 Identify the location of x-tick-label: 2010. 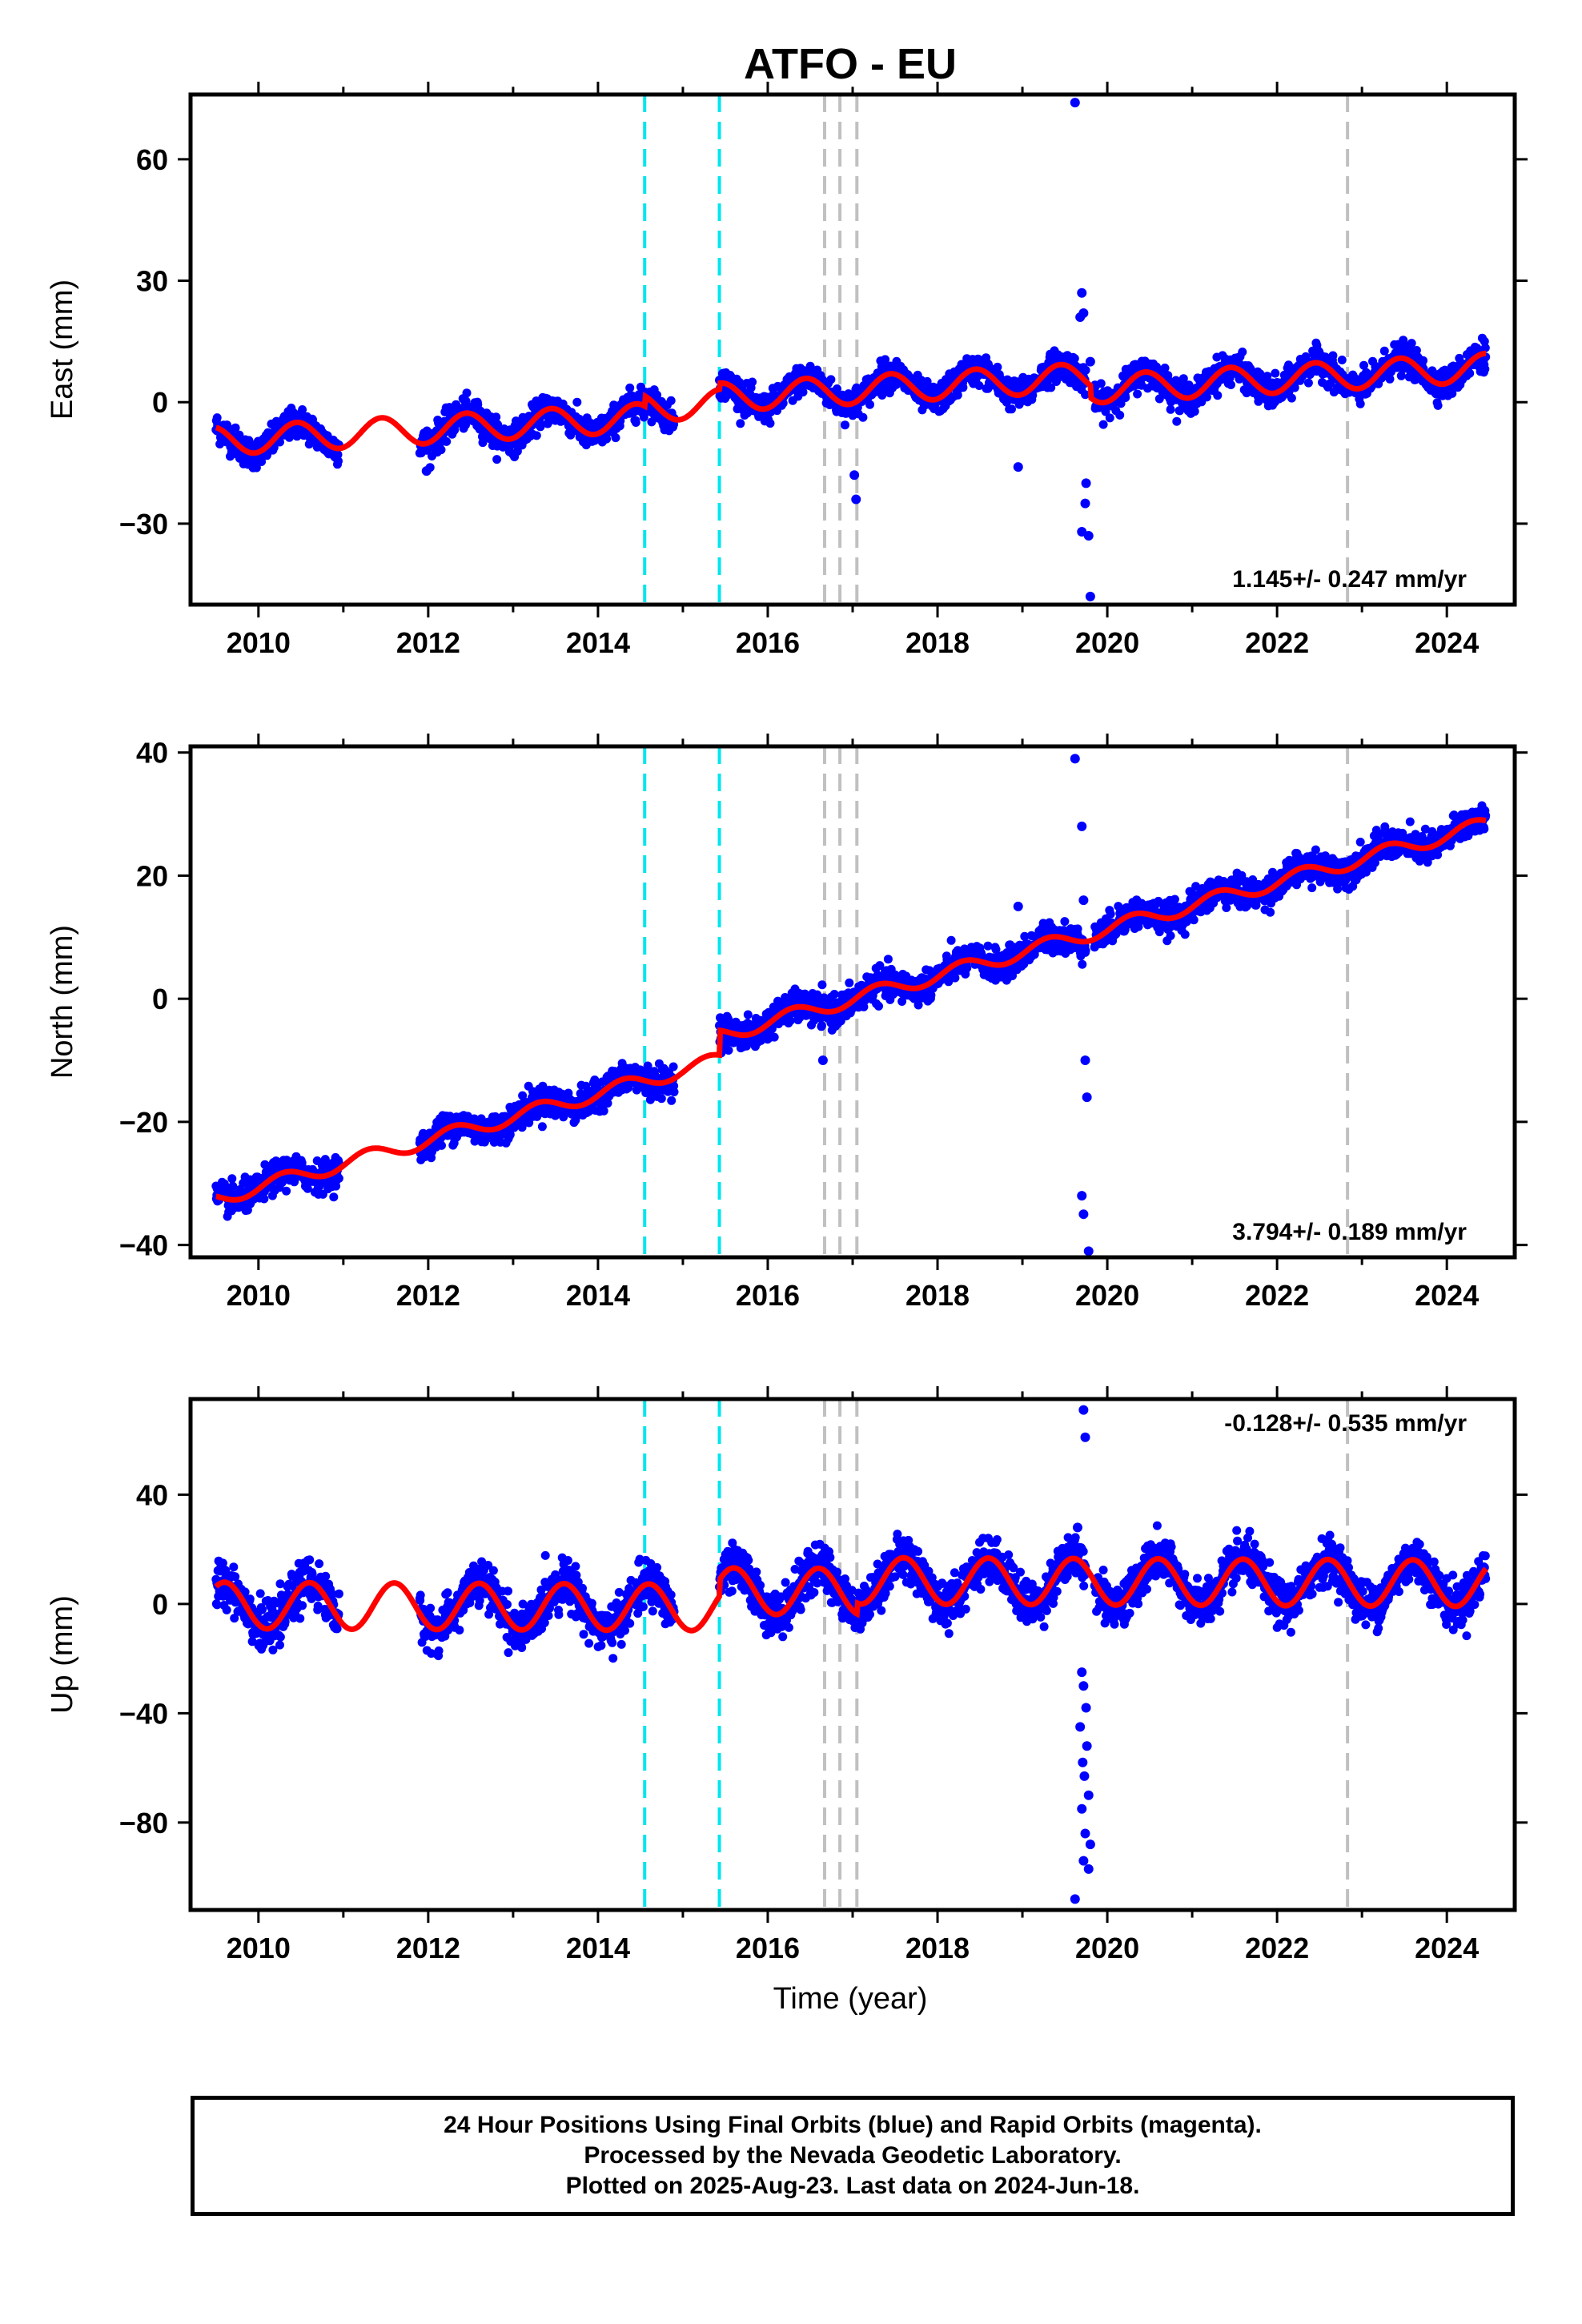
(259, 642).